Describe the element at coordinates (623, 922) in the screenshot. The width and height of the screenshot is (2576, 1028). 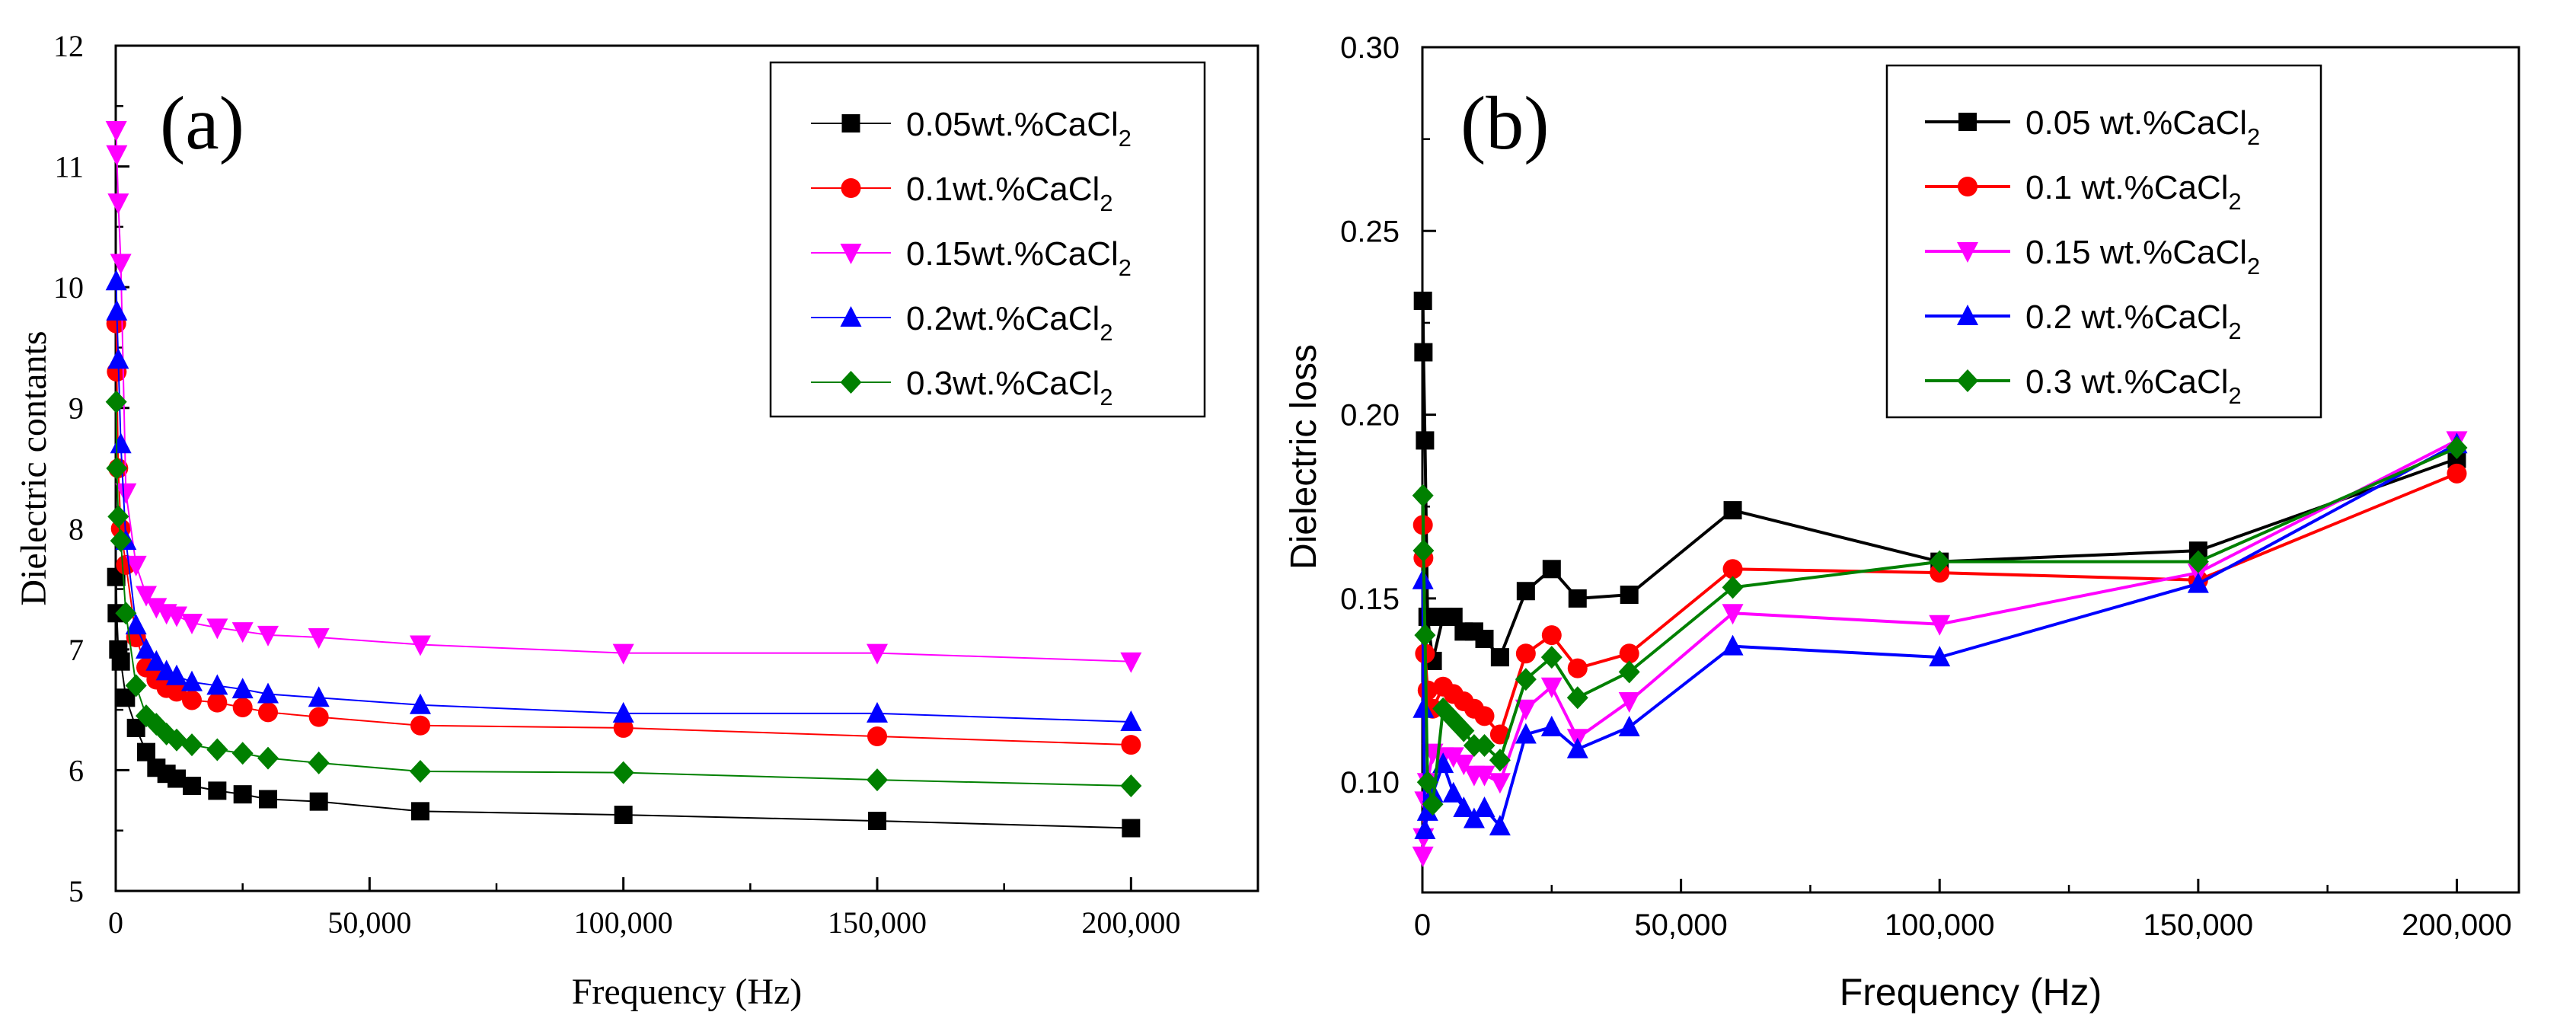
I see `x-tick-label: 100,000` at that location.